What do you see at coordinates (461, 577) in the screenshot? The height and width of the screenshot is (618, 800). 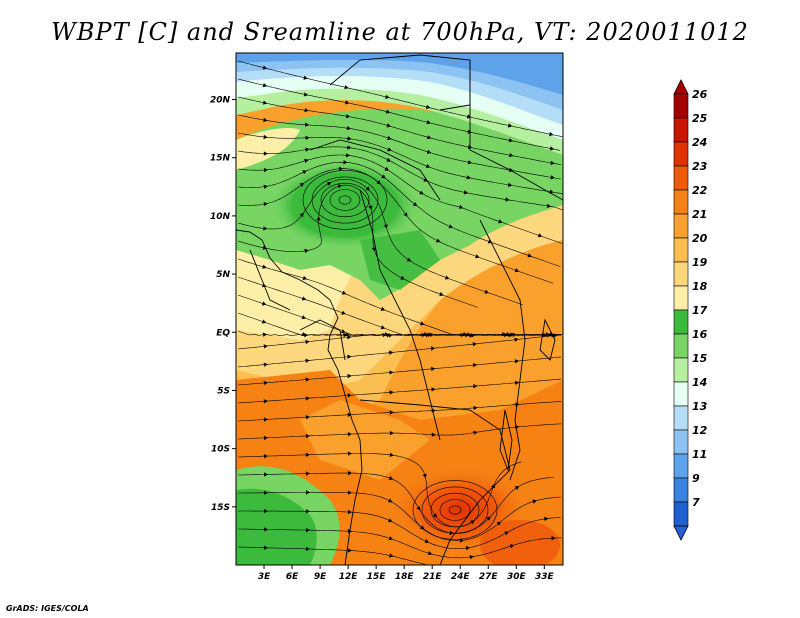 I see `lon-tick-label: 24E` at bounding box center [461, 577].